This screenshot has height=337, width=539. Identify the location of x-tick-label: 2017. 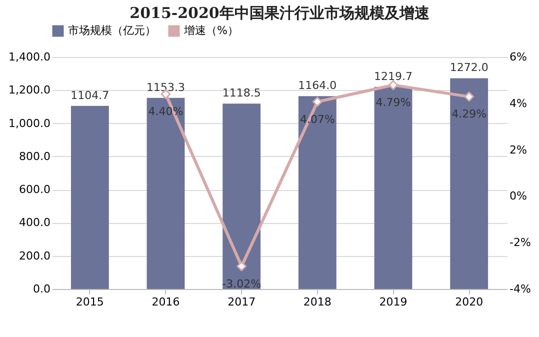
(242, 302).